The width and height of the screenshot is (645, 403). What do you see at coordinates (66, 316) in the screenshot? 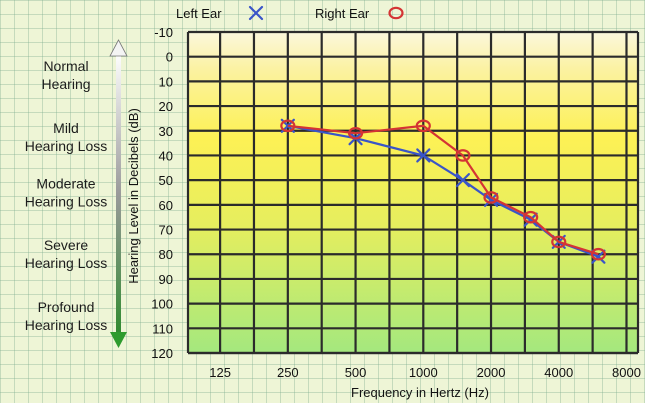
I see `category-label: Profound Hearing Loss` at bounding box center [66, 316].